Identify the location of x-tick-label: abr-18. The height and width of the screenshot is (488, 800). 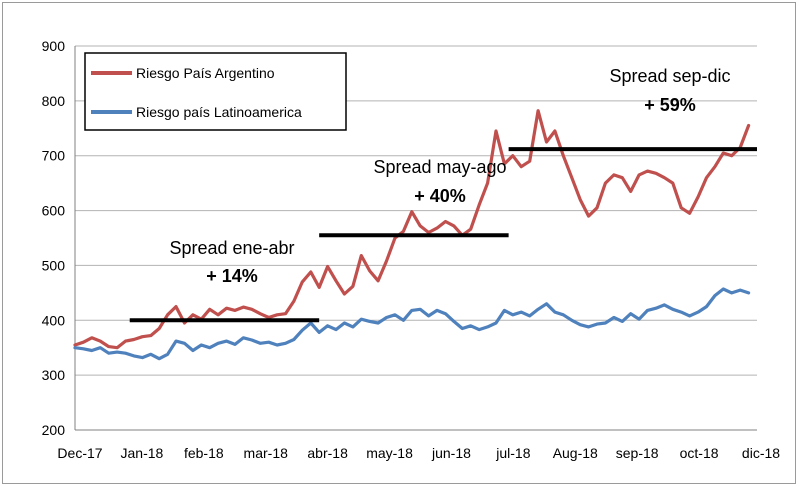
(327, 453).